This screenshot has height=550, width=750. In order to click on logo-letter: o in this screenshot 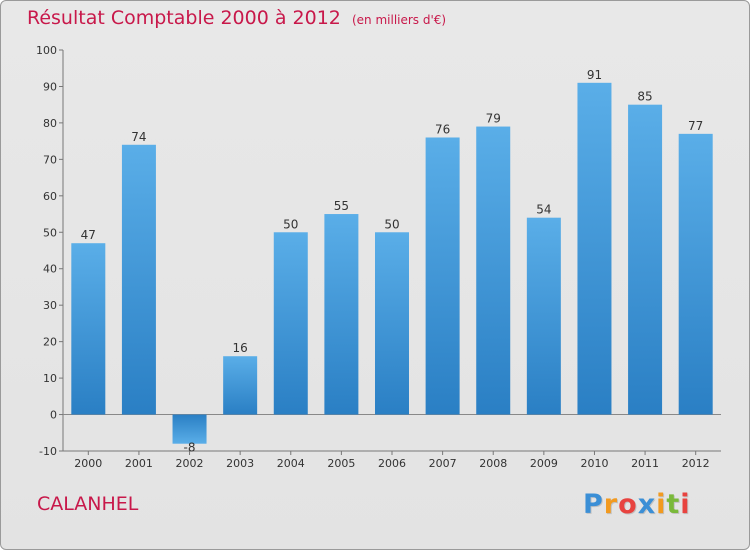, I will do `click(628, 504)`.